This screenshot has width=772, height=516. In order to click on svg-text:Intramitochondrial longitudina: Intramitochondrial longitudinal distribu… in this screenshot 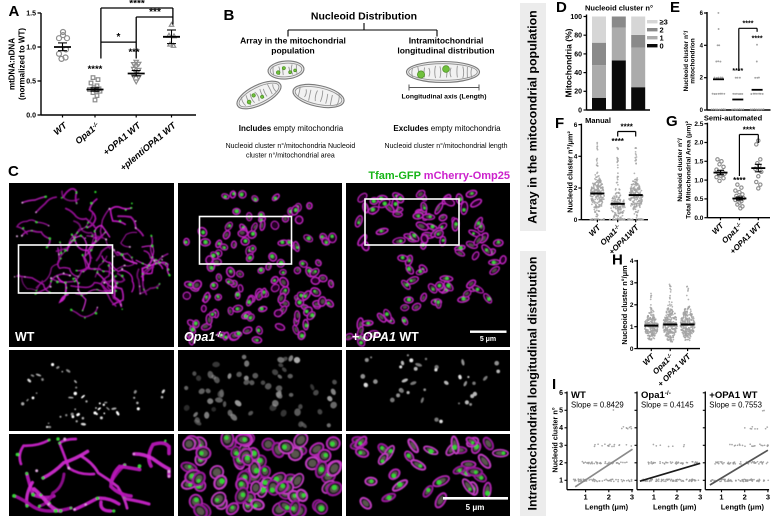, I will do `click(533, 384)`.